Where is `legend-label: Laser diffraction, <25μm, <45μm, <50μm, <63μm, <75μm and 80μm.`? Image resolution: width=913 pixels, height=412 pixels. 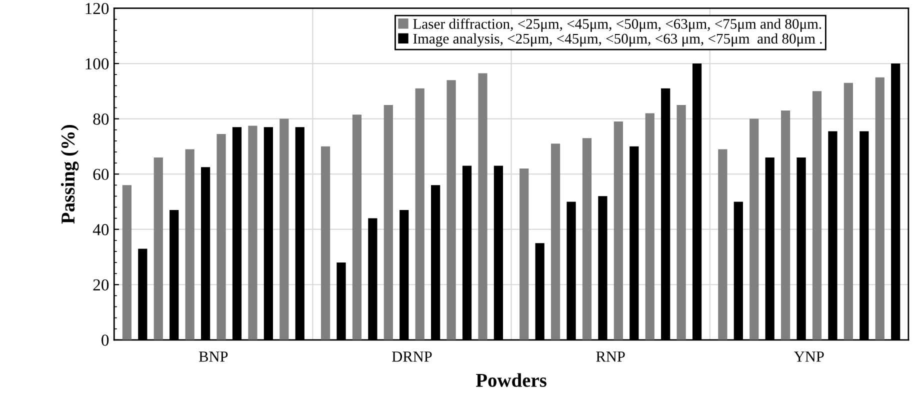 legend-label: Laser diffraction, <25μm, <45μm, <50μm, <63μm, <75μm and 80μm. is located at coordinates (617, 25).